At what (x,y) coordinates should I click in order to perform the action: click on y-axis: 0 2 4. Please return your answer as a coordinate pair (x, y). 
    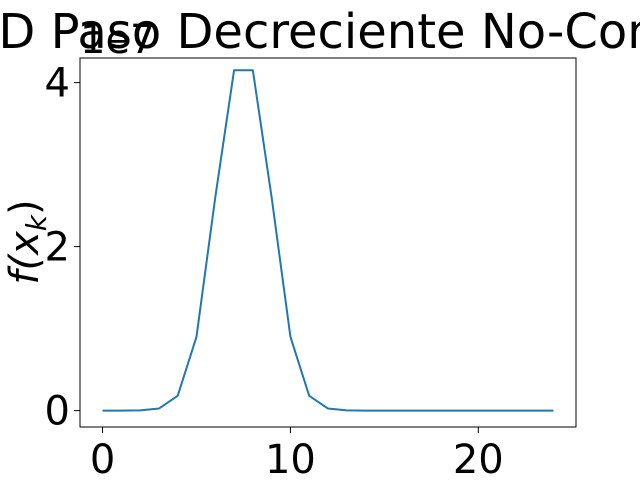
    Looking at the image, I should click on (62, 248).